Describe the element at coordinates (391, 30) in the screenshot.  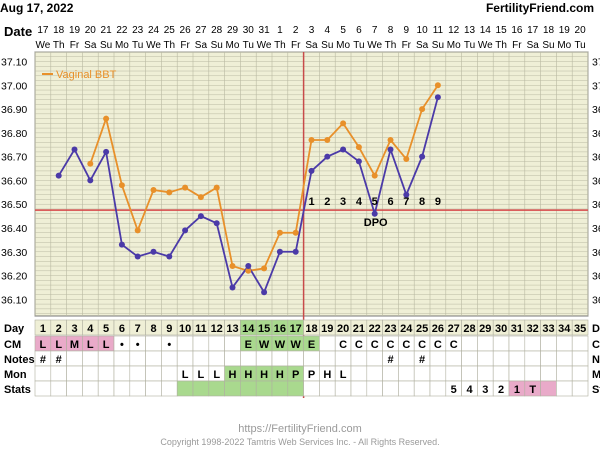
I see `date-day-label: 8` at that location.